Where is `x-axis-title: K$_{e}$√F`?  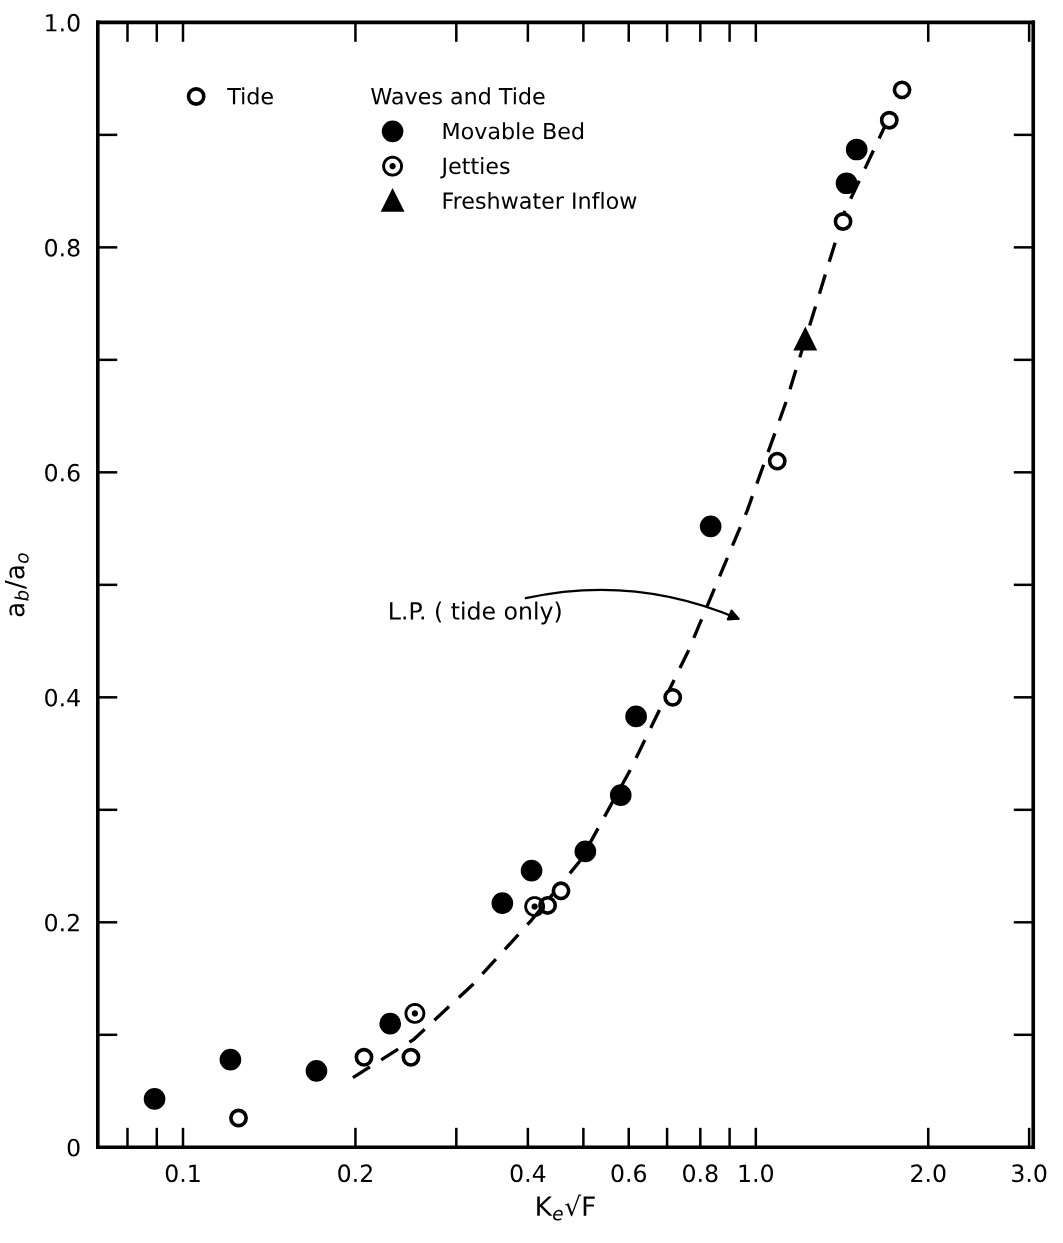 x-axis-title: K$_{e}$√F is located at coordinates (566, 1207).